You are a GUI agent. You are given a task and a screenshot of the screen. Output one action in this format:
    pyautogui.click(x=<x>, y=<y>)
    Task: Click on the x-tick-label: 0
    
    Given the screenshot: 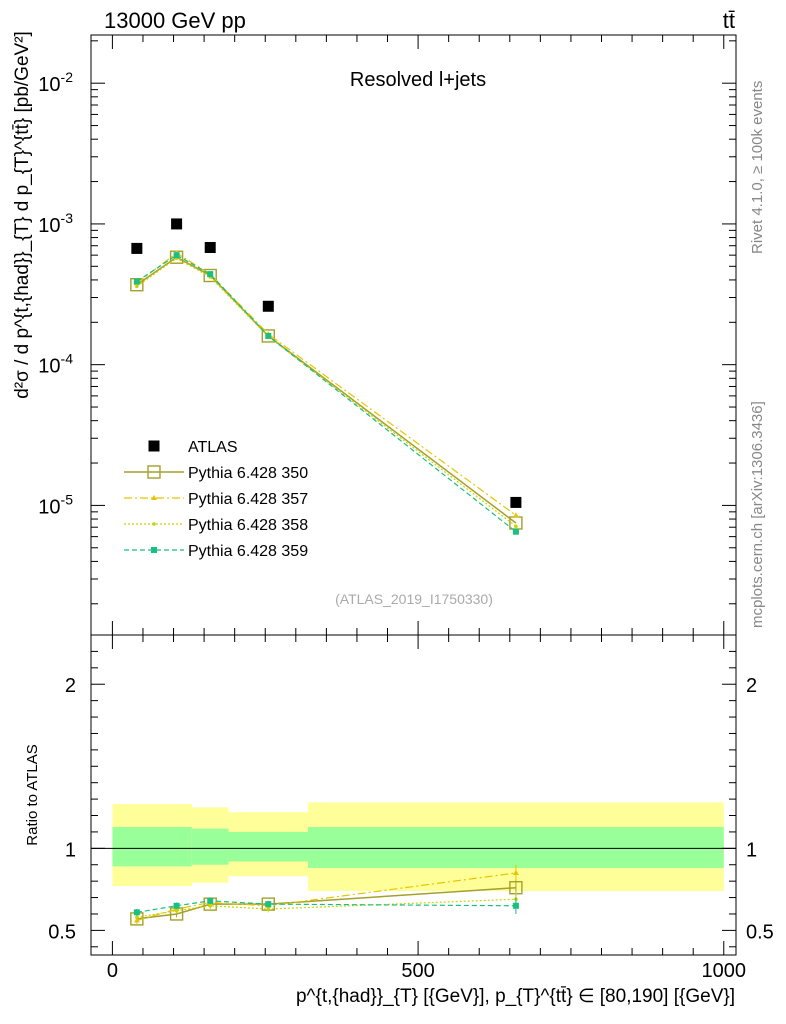 What is the action you would take?
    pyautogui.click(x=112, y=971)
    